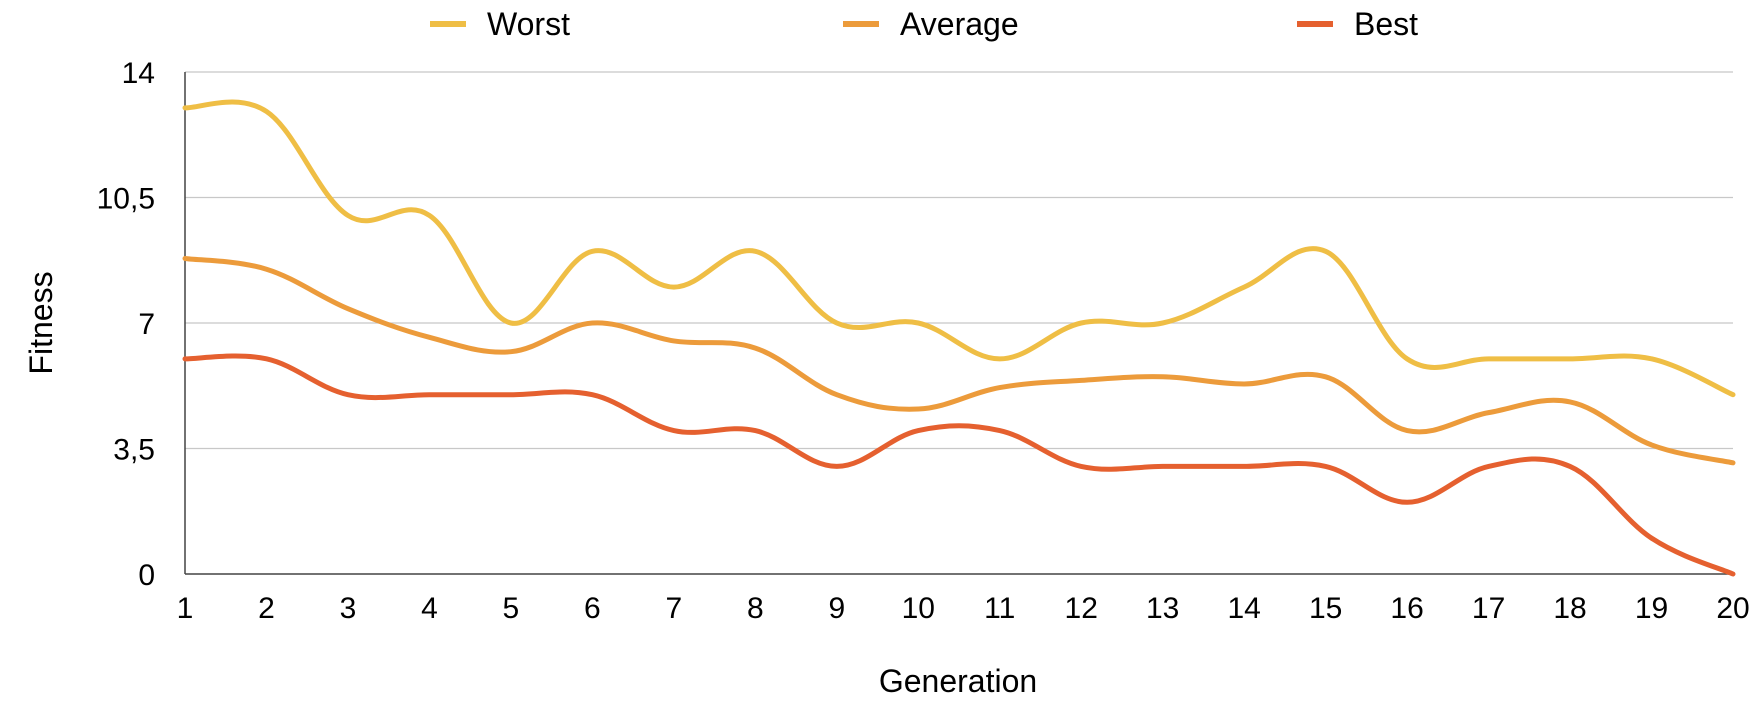 This screenshot has height=704, width=1764. Describe the element at coordinates (511, 608) in the screenshot. I see `x-tick-label: 5` at that location.